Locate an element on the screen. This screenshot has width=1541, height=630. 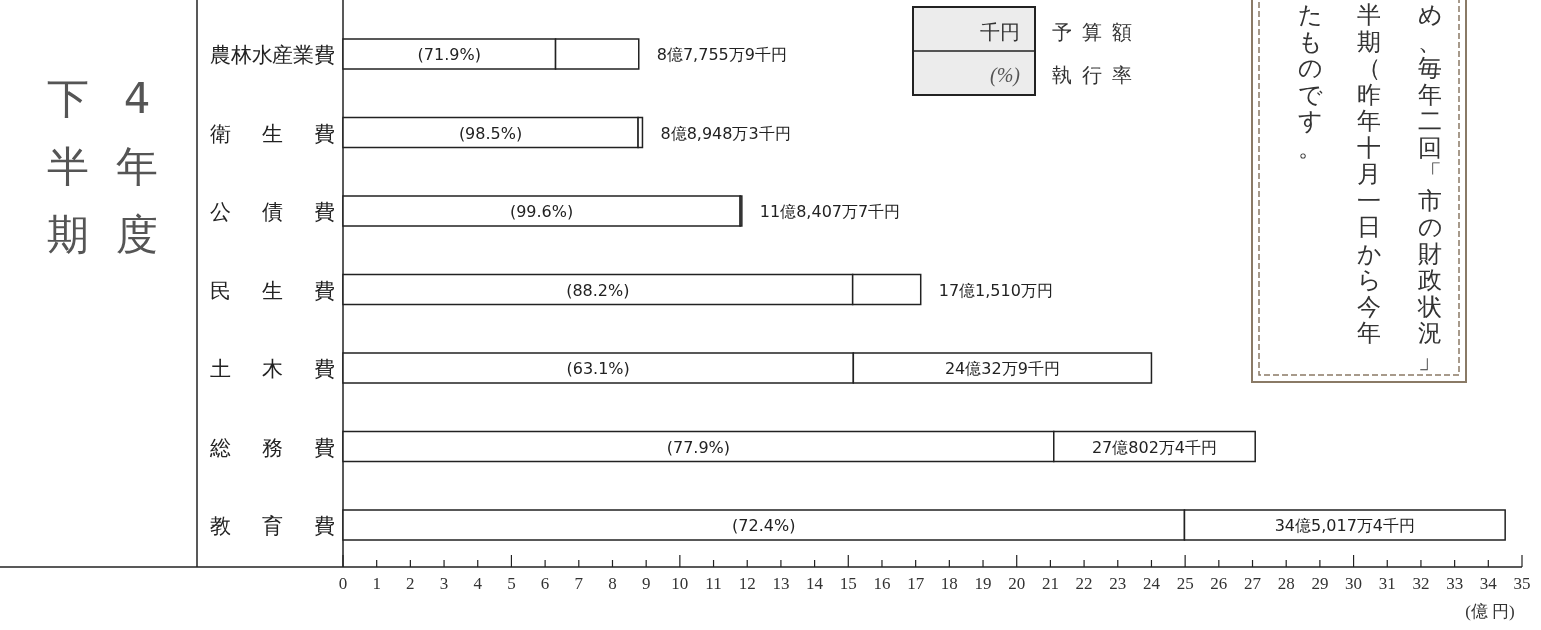
y-tick-label: 衛生費 is located at coordinates (272, 133).